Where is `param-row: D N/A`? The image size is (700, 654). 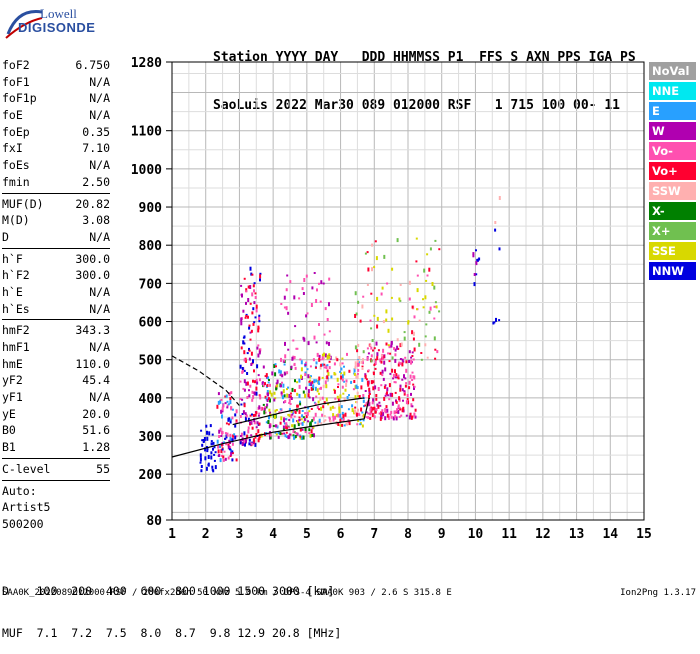 param-row: D N/A is located at coordinates (56, 237).